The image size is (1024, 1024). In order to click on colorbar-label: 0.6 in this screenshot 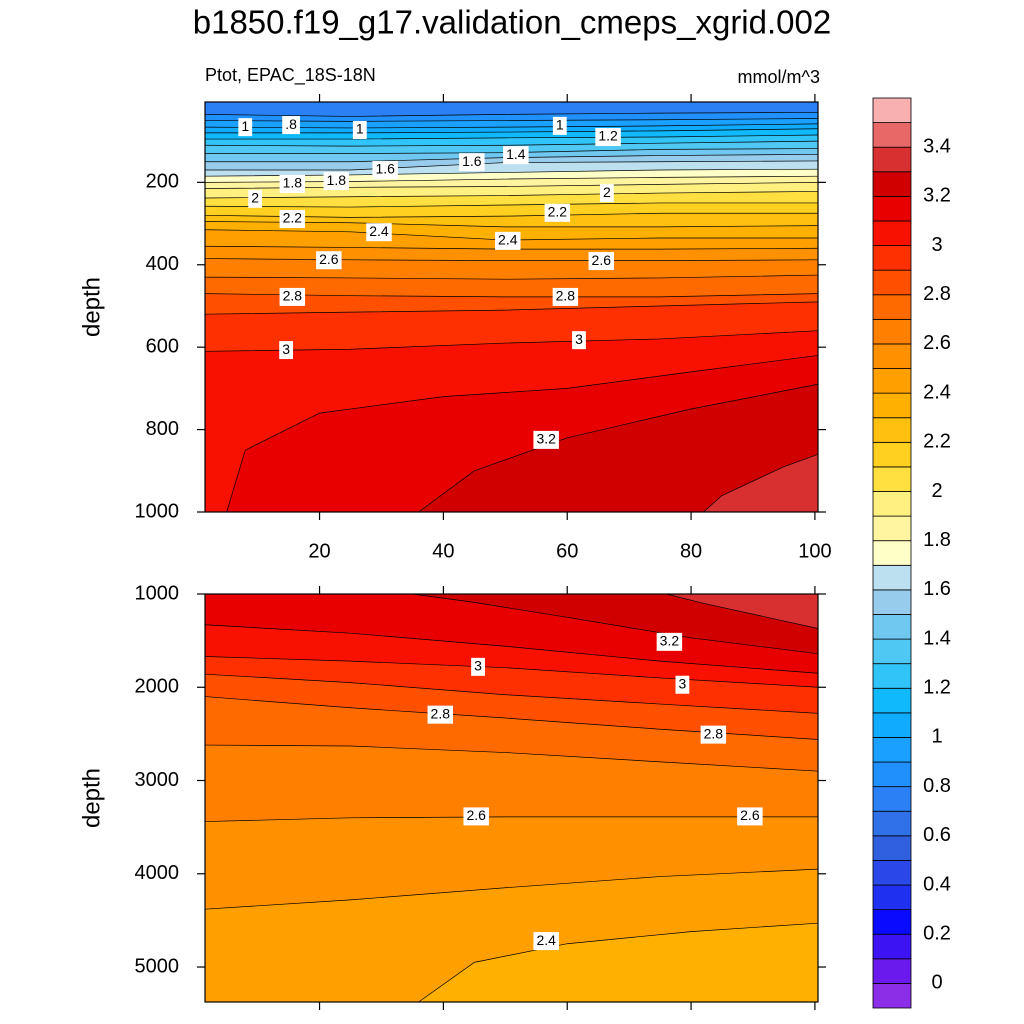, I will do `click(937, 835)`.